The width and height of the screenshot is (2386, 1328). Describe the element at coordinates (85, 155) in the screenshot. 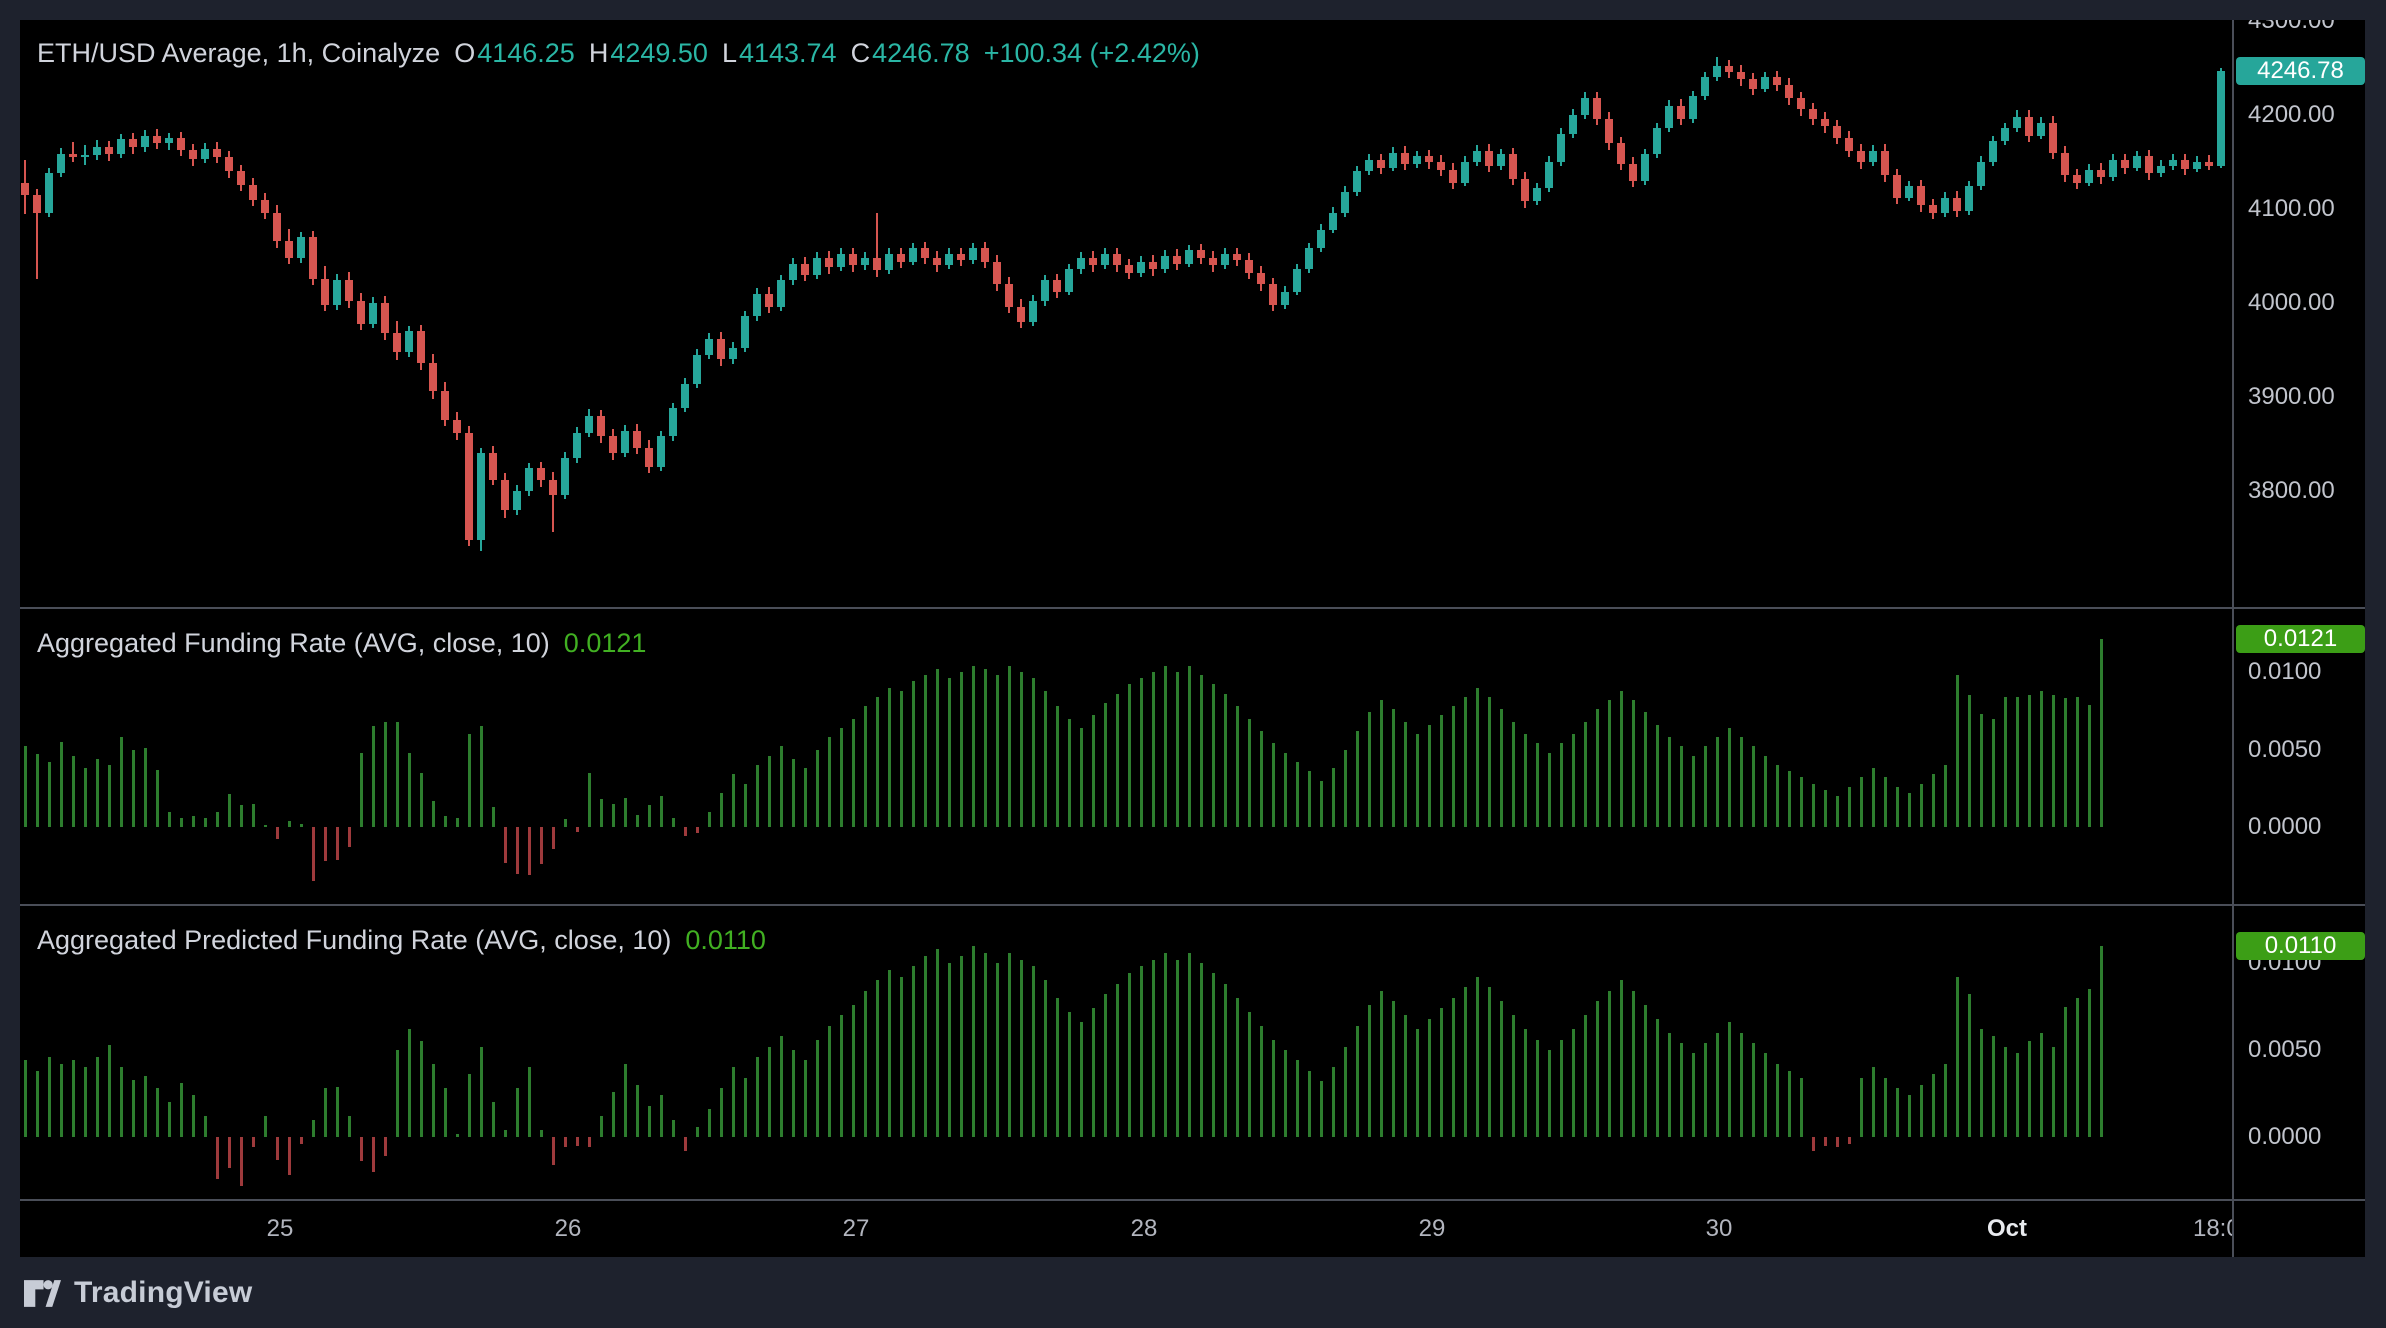

I see `candle-wick` at that location.